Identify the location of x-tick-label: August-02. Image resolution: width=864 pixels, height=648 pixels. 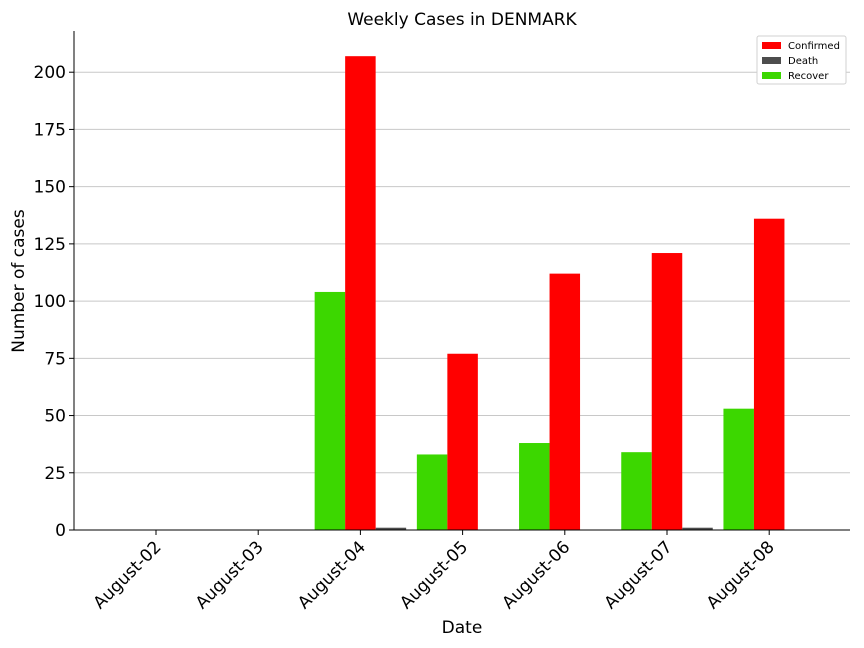
(128, 575).